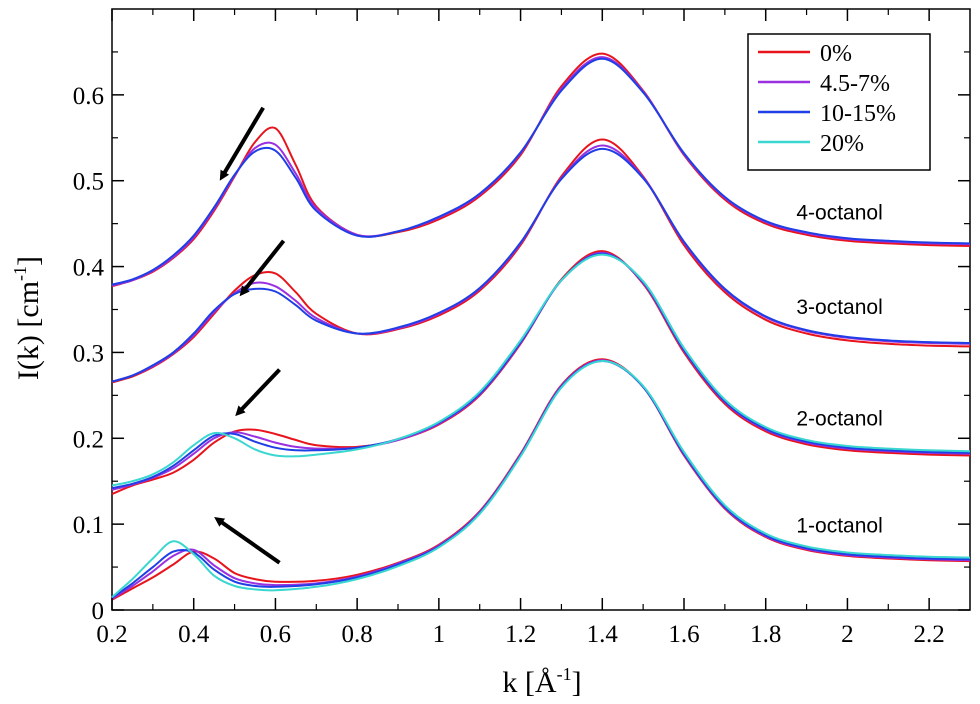  Describe the element at coordinates (839, 526) in the screenshot. I see `curve-label-1-octanol: 1-octanol` at that location.